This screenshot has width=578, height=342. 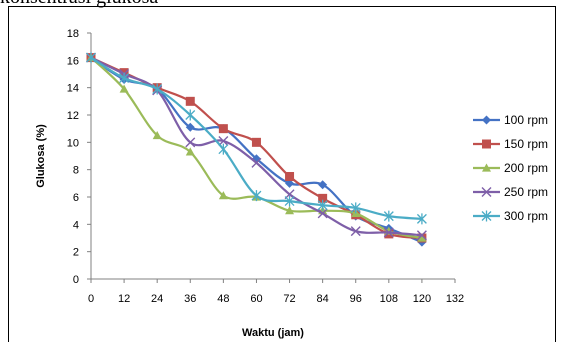 I want to click on y-tick-label: 12, so click(x=73, y=116).